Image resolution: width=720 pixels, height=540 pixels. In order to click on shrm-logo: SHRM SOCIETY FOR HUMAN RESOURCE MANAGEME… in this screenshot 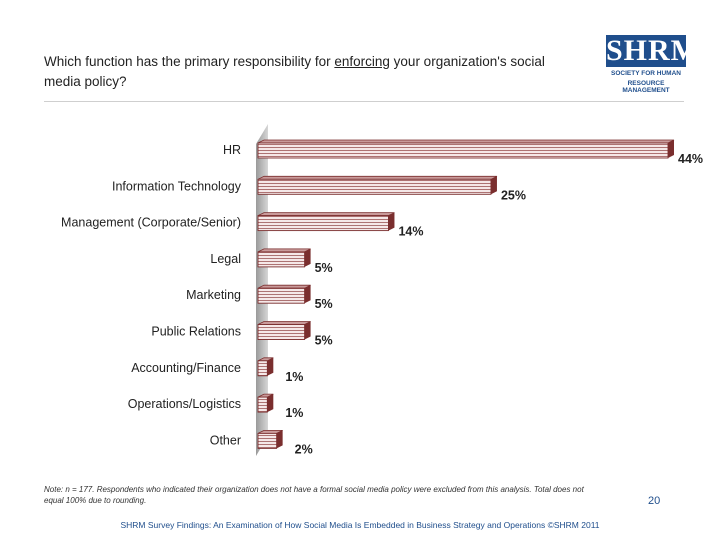, I will do `click(653, 64)`.